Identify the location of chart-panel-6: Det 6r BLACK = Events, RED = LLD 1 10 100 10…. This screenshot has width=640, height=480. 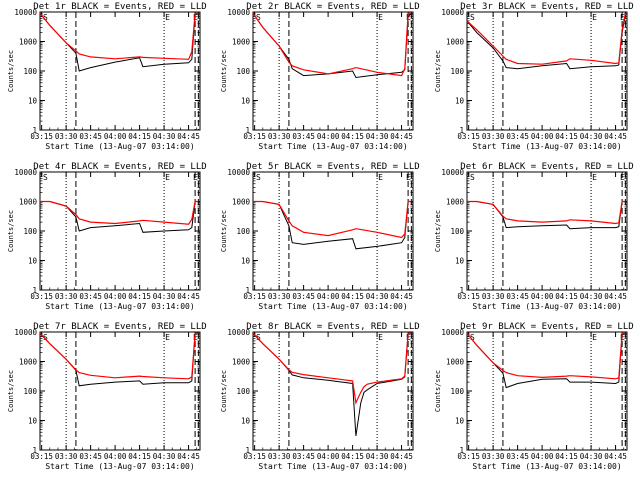
(534, 236).